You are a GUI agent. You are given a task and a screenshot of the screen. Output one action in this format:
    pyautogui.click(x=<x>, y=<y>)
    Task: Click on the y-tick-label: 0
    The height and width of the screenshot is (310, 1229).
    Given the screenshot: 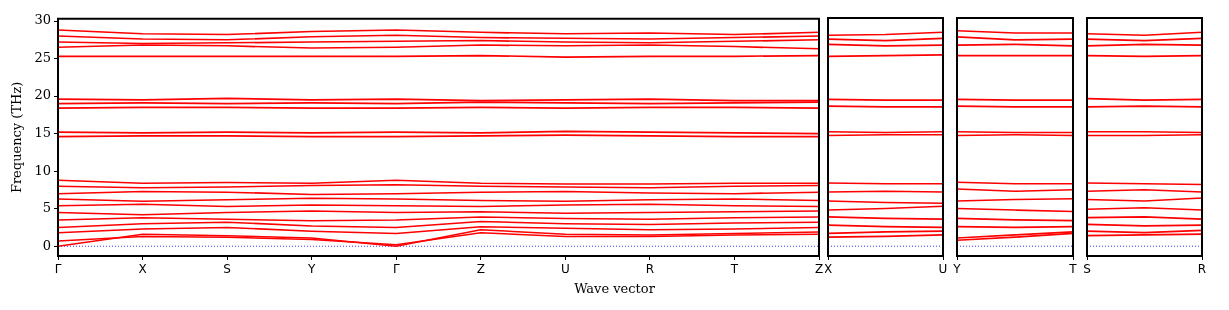 What is the action you would take?
    pyautogui.click(x=46, y=245)
    